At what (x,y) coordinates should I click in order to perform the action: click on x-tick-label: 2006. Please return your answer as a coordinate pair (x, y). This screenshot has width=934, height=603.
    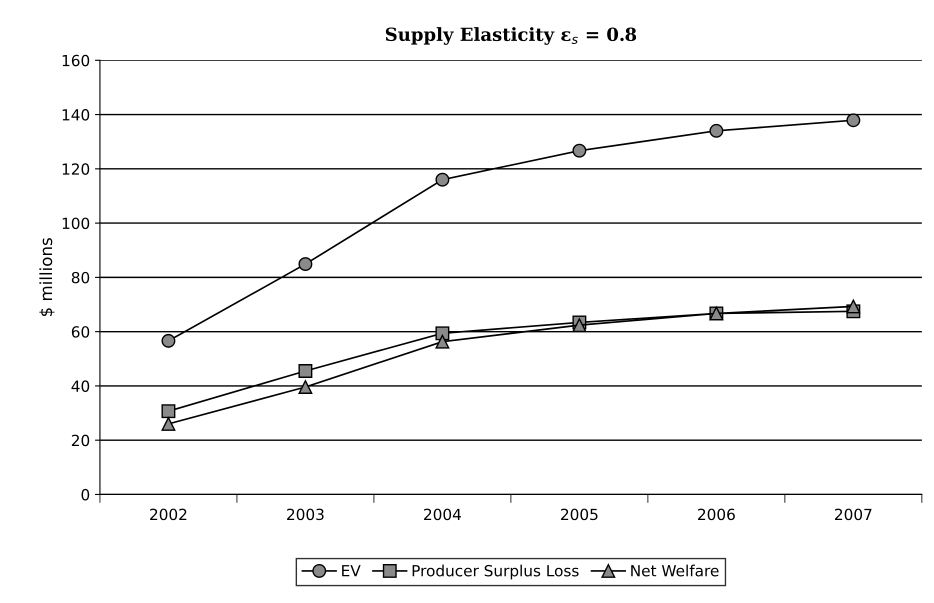
    Looking at the image, I should click on (716, 514).